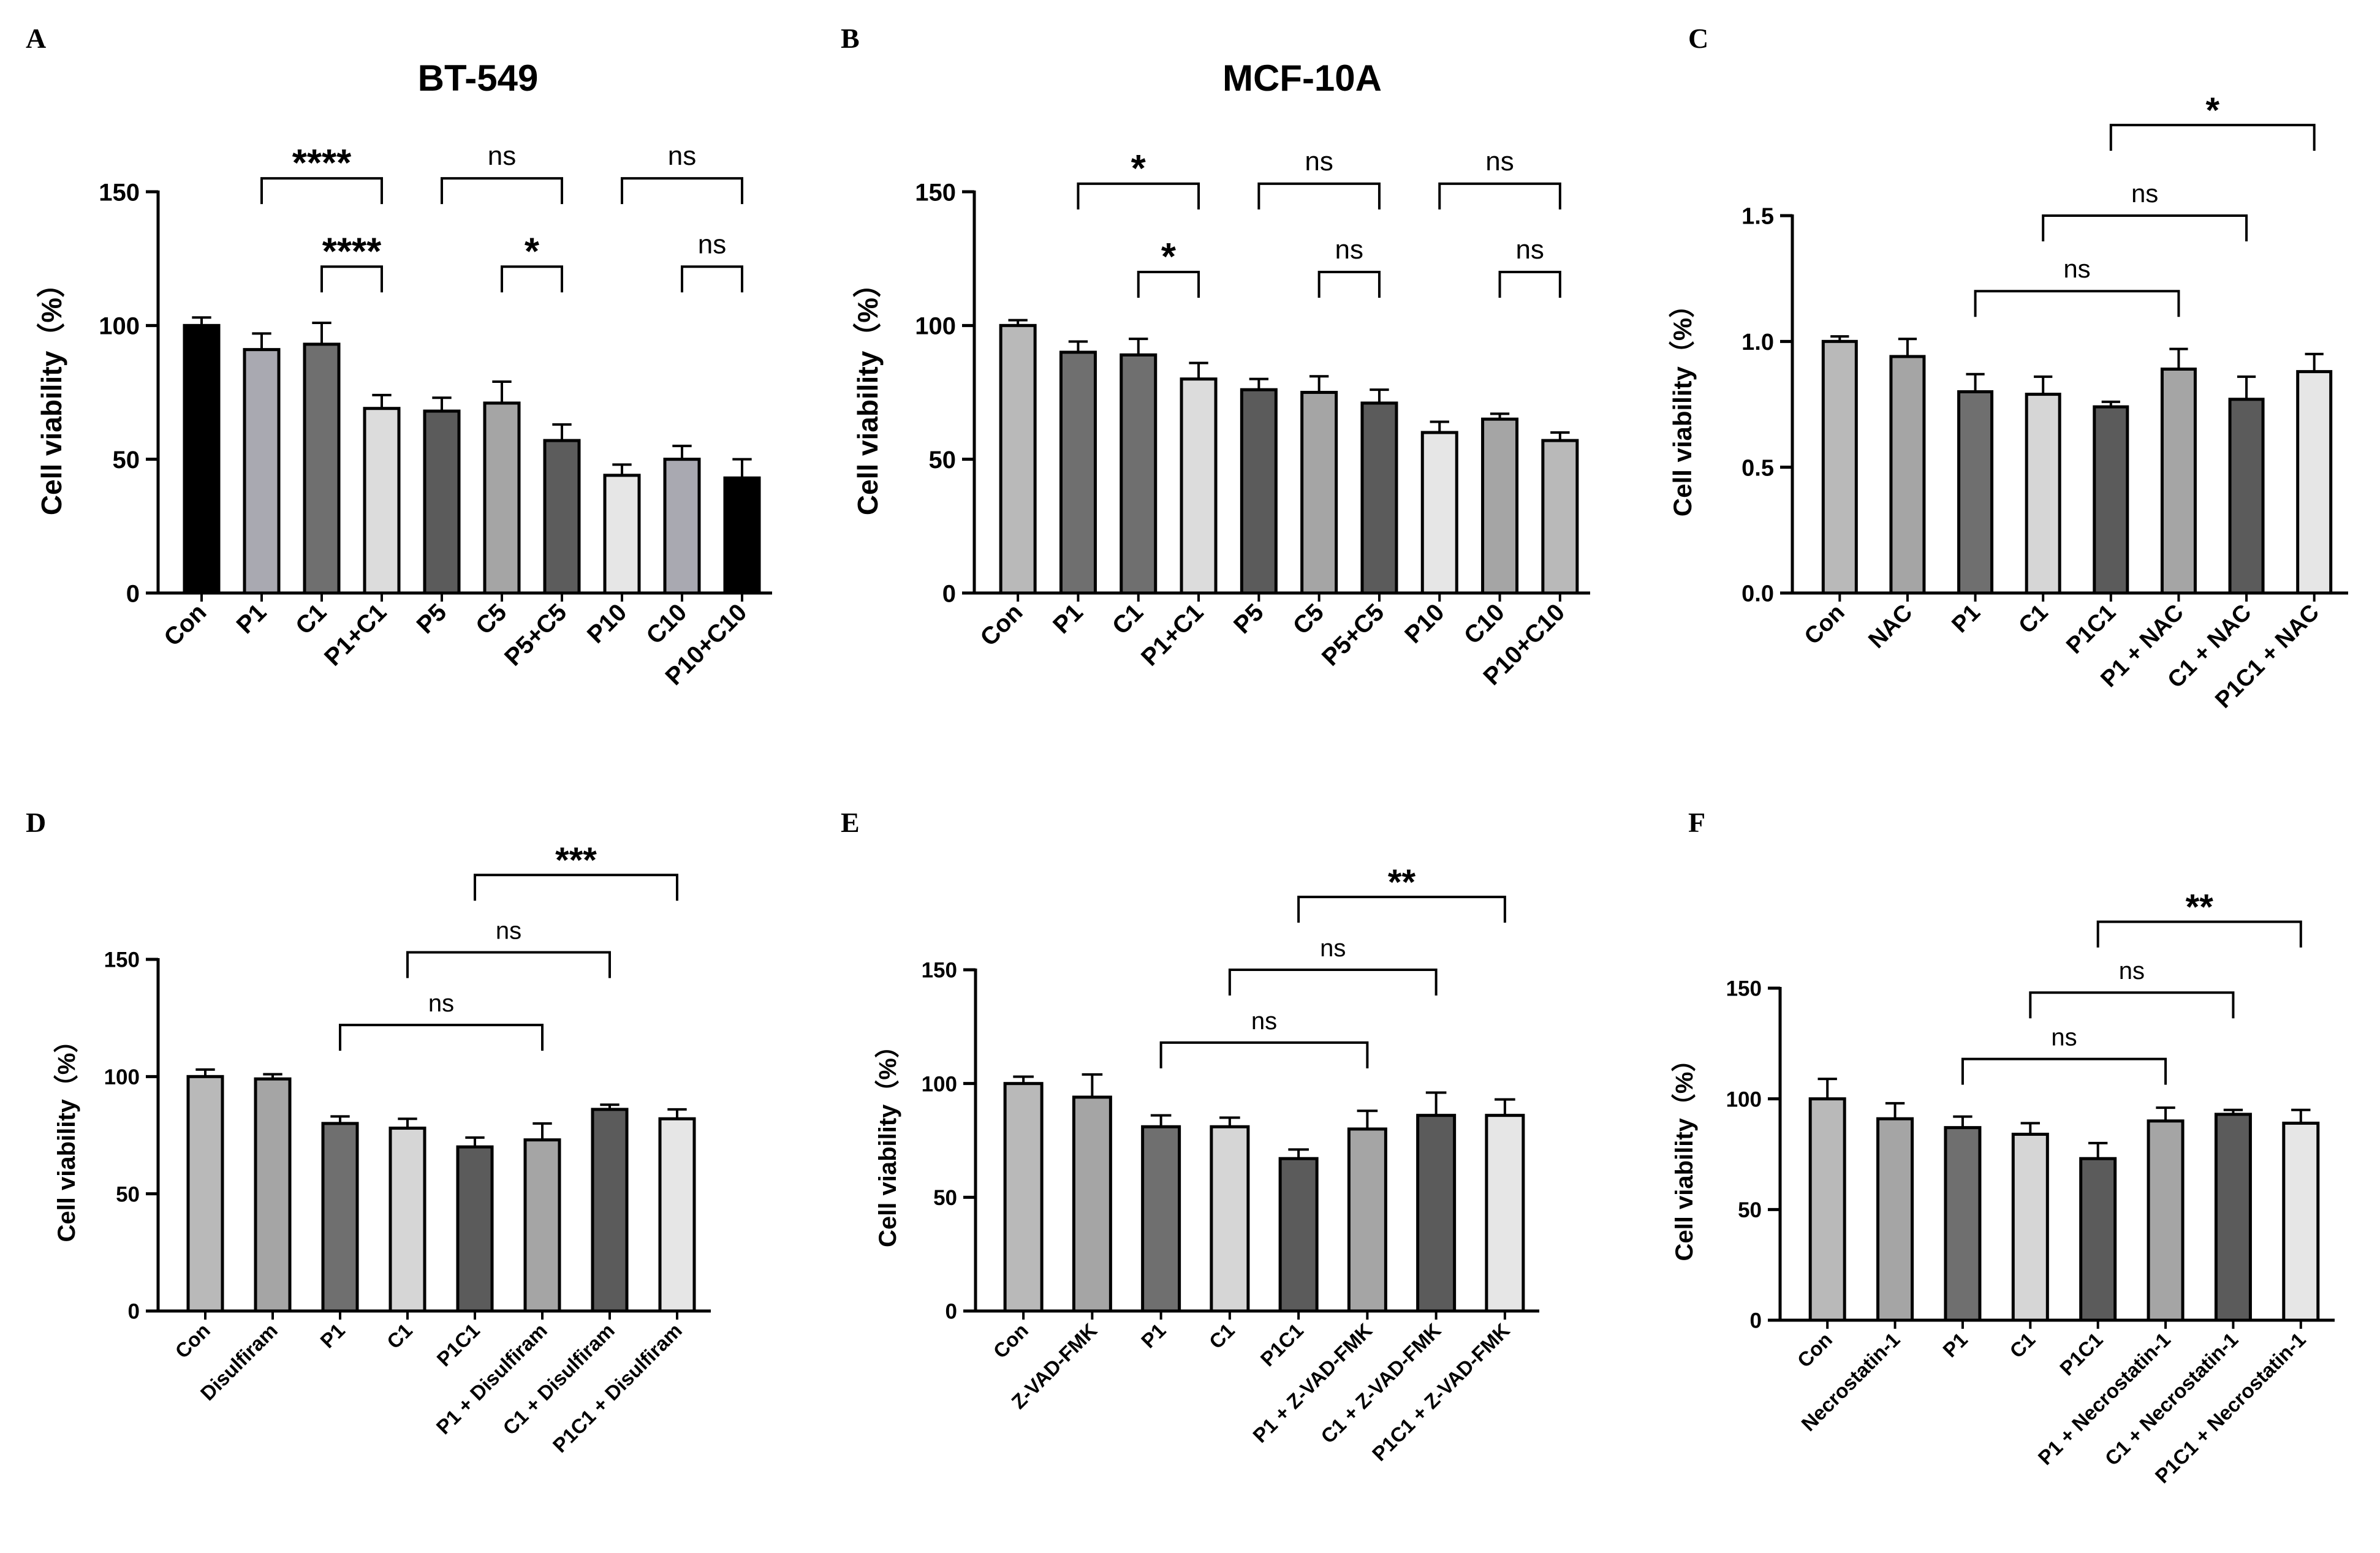  What do you see at coordinates (850, 823) in the screenshot?
I see `panel-letter: E` at bounding box center [850, 823].